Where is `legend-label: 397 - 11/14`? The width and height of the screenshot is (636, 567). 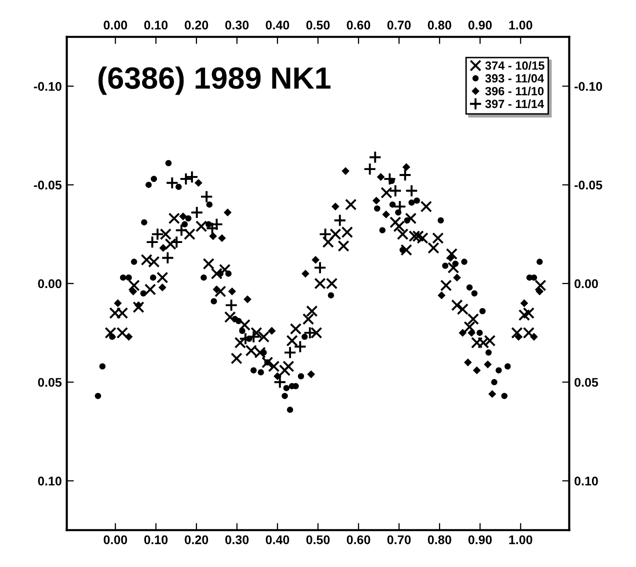 legend-label: 397 - 11/14 is located at coordinates (514, 103).